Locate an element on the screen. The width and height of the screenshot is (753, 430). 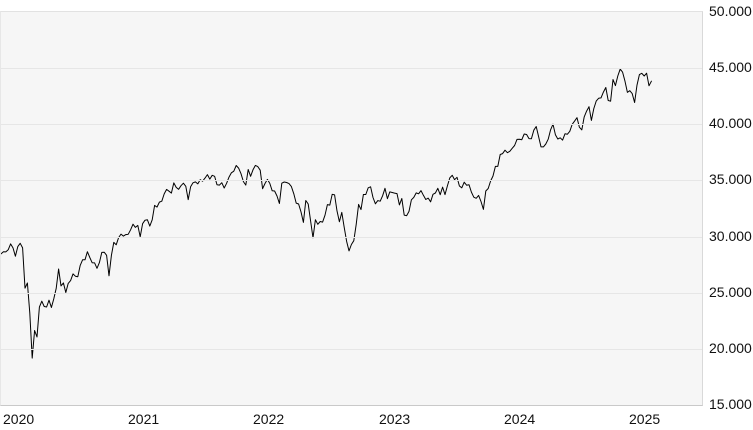
y-axis-label: 15.000 is located at coordinates (730, 404).